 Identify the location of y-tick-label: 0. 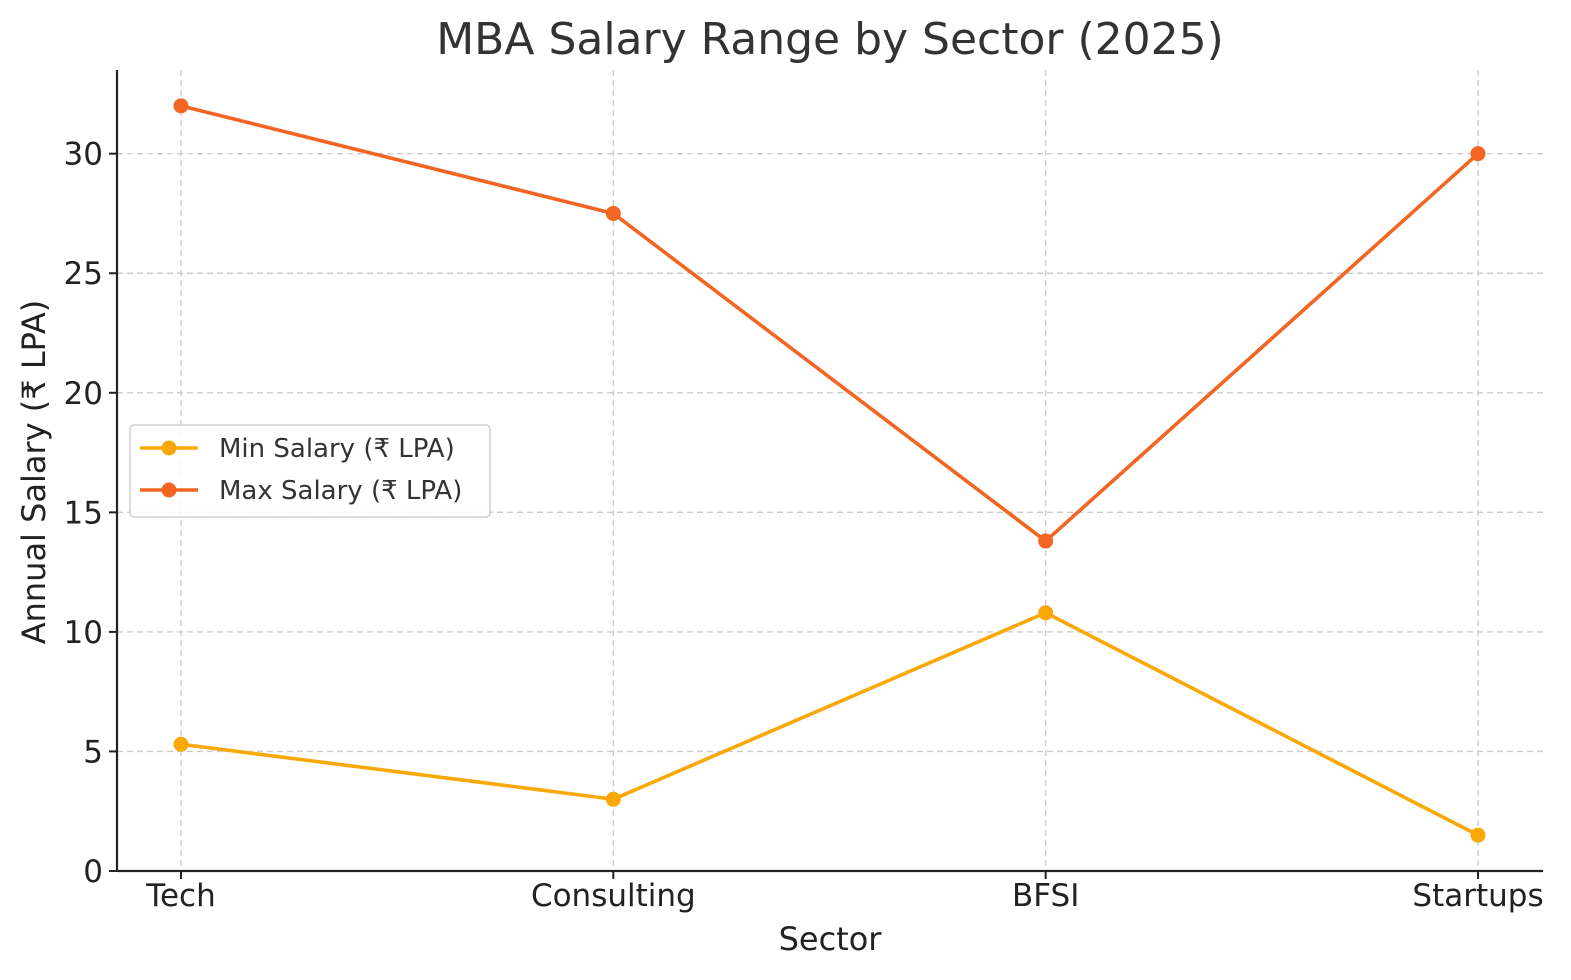
(93, 872).